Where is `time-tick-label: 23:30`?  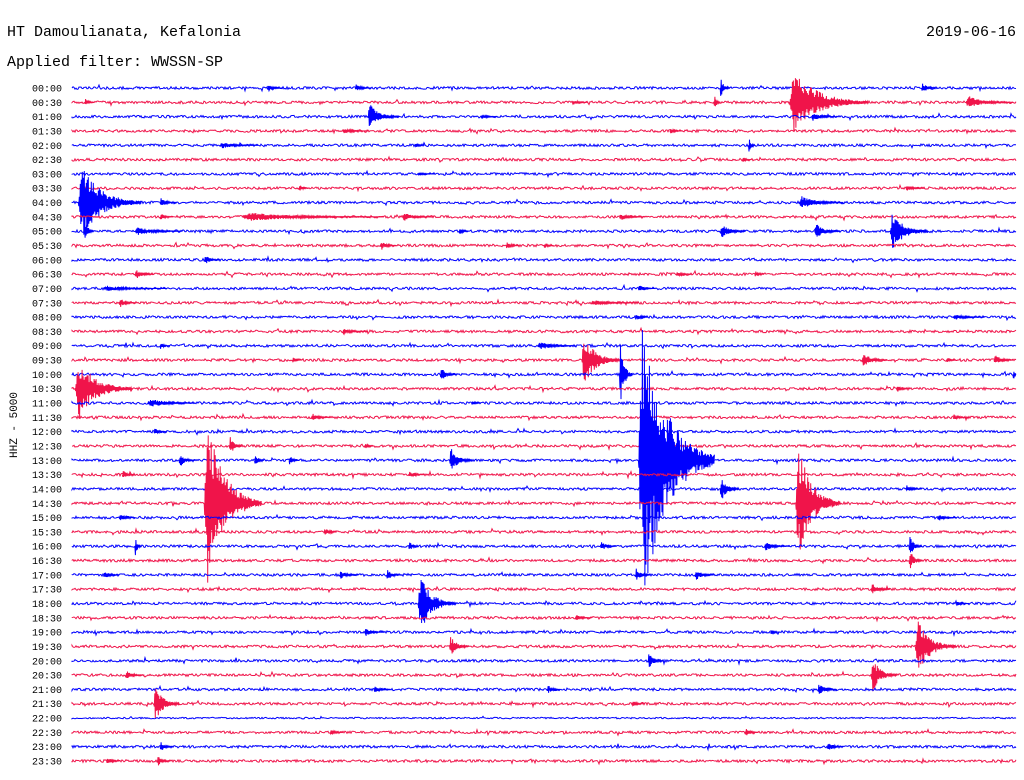 time-tick-label: 23:30 is located at coordinates (47, 763).